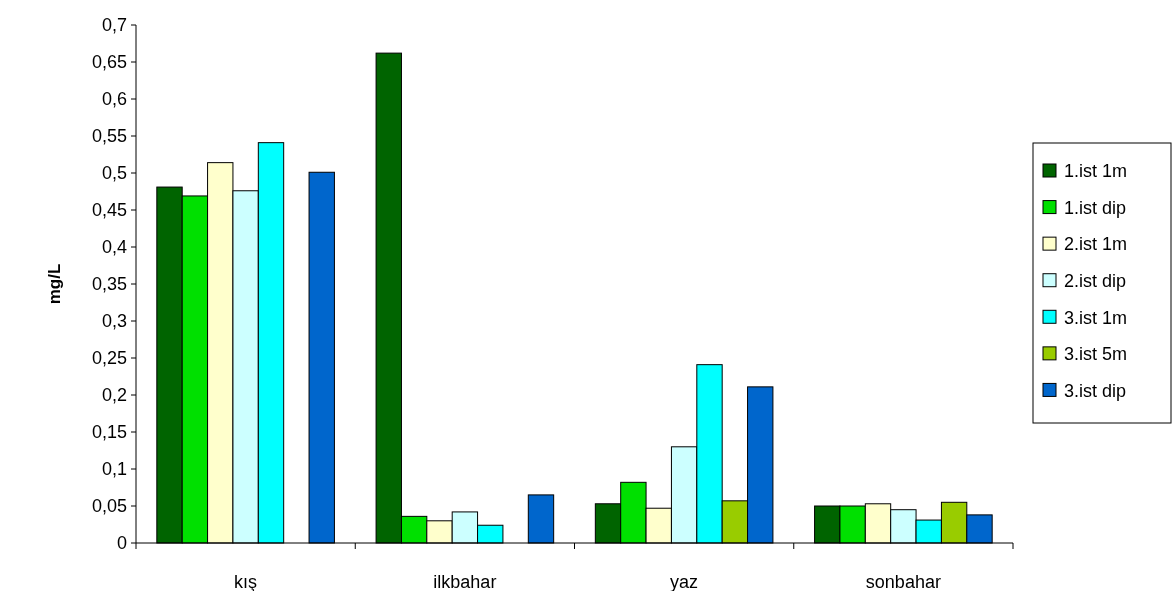 This screenshot has width=1175, height=591. What do you see at coordinates (465, 581) in the screenshot?
I see `x-tick-label: ilkbahar` at bounding box center [465, 581].